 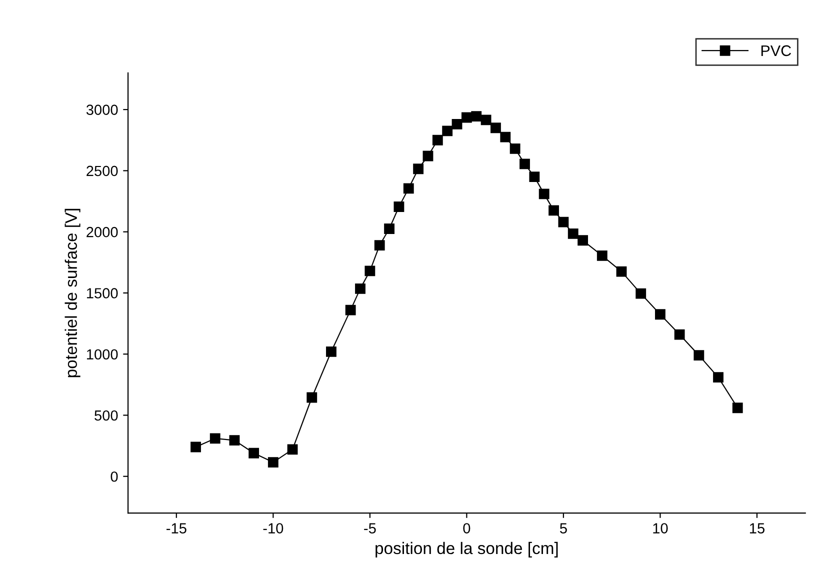 What do you see at coordinates (114, 476) in the screenshot?
I see `y-tick-label: 0` at bounding box center [114, 476].